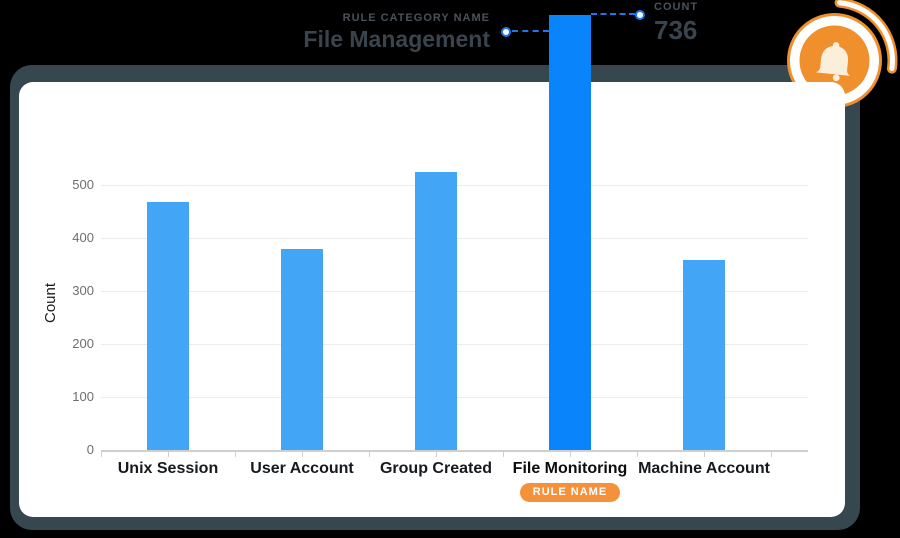  What do you see at coordinates (704, 355) in the screenshot?
I see `bar-machine-account` at bounding box center [704, 355].